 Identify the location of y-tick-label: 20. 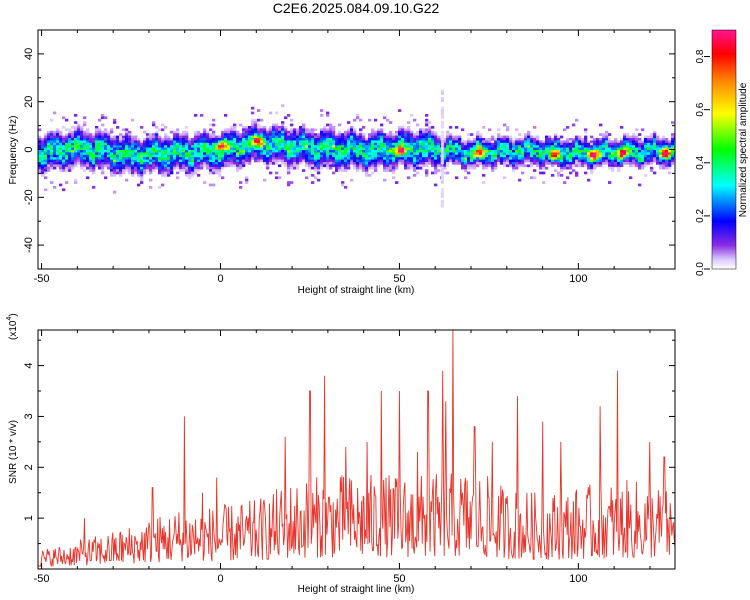
(29, 102).